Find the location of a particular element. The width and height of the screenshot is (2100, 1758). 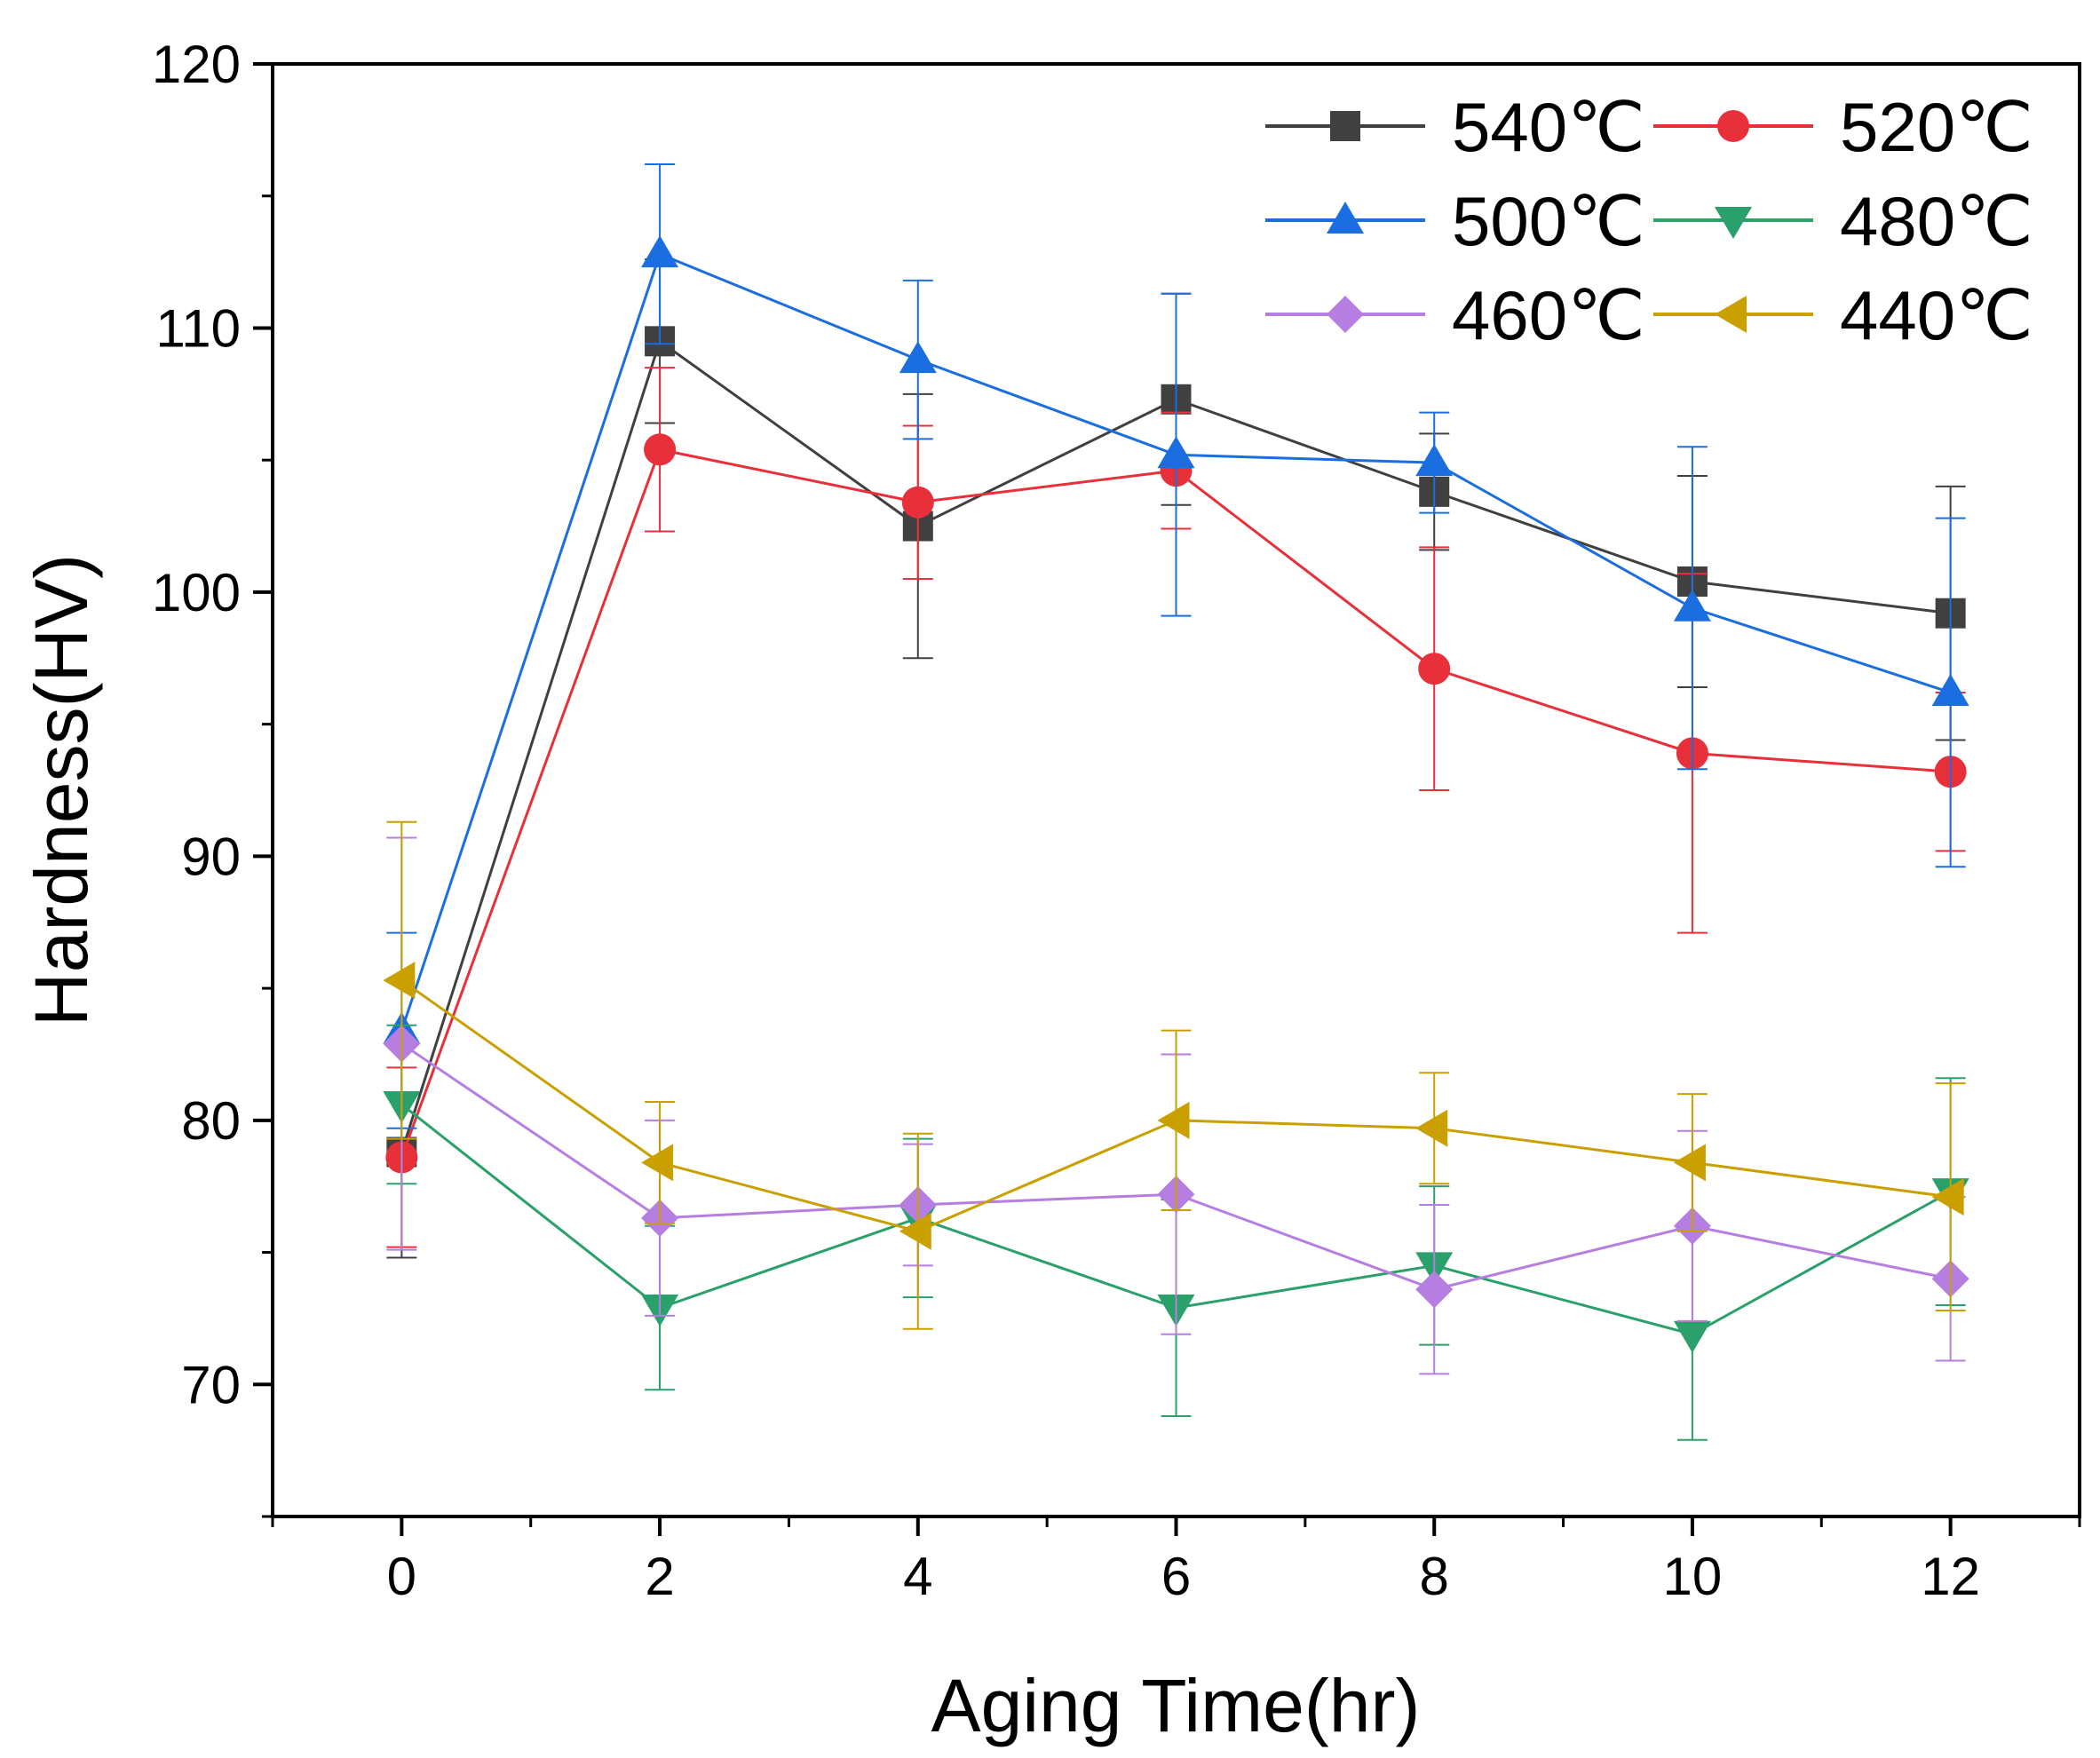

x-tick-label: 10 is located at coordinates (1693, 1577).